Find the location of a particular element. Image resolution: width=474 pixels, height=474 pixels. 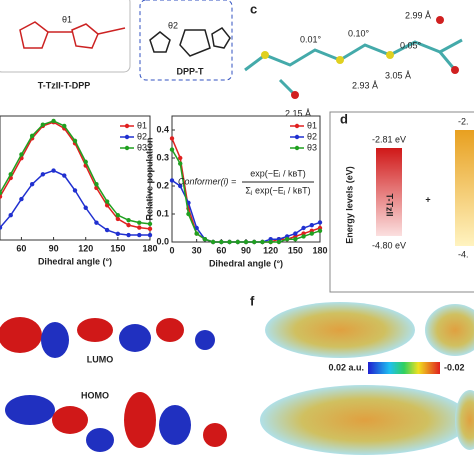

y-tick-label: 0.0 is located at coordinates (162, 241).